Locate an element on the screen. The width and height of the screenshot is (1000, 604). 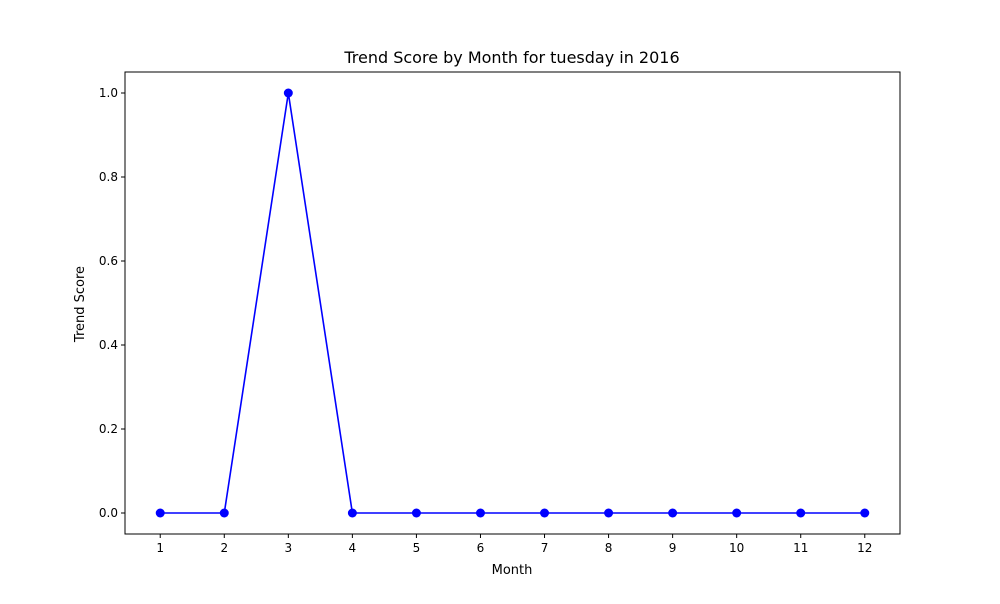
y-tick-label: 1.0 is located at coordinates (108, 93).